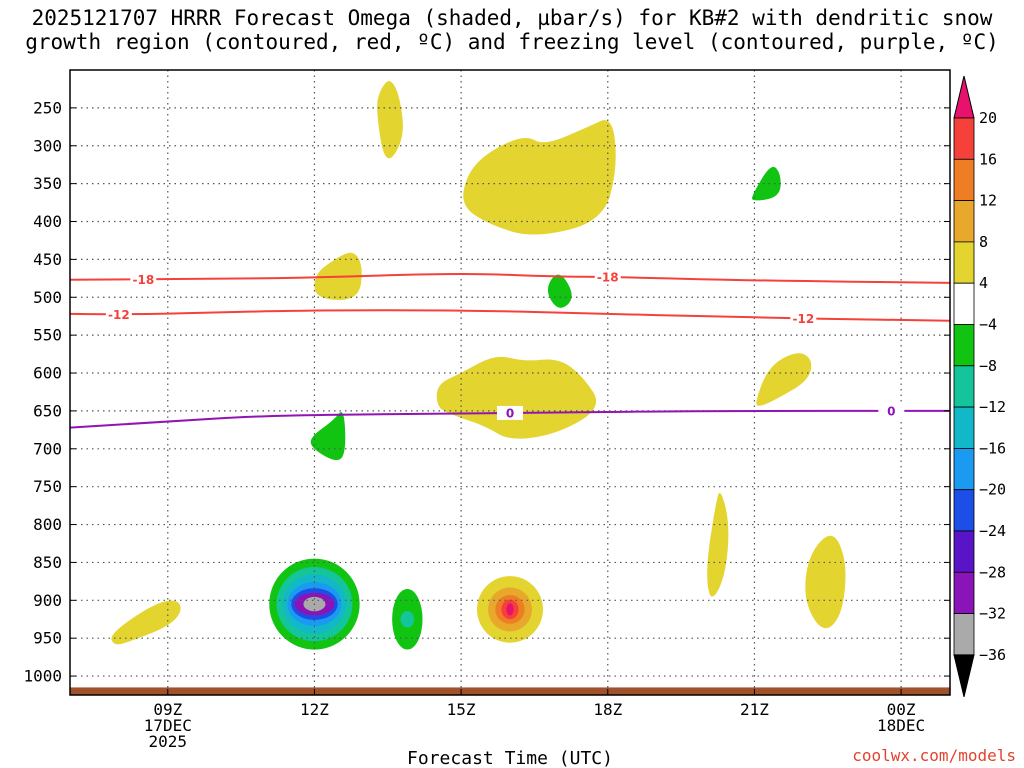 The height and width of the screenshot is (768, 1024). What do you see at coordinates (168, 741) in the screenshot?
I see `x-tick-label-9-2: 2025` at bounding box center [168, 741].